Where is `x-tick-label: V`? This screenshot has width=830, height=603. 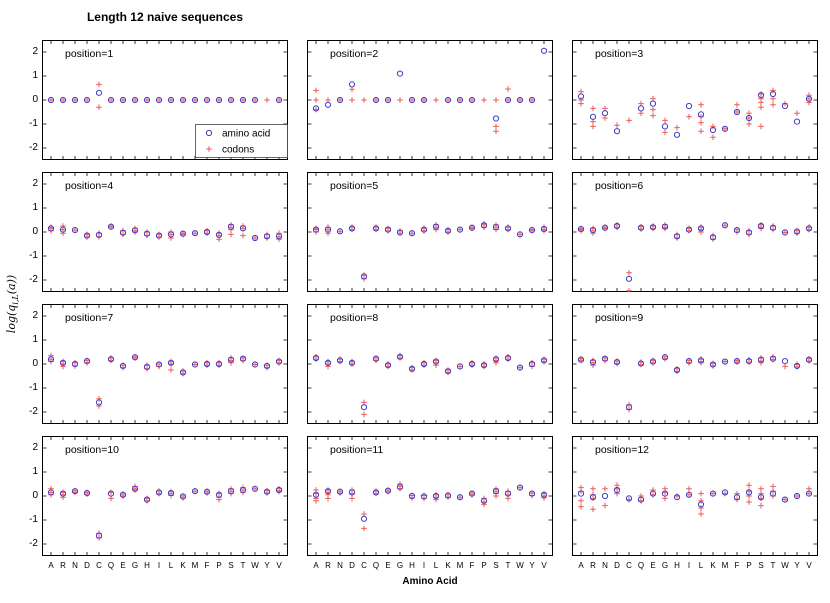 x-tick-label: V is located at coordinates (279, 565).